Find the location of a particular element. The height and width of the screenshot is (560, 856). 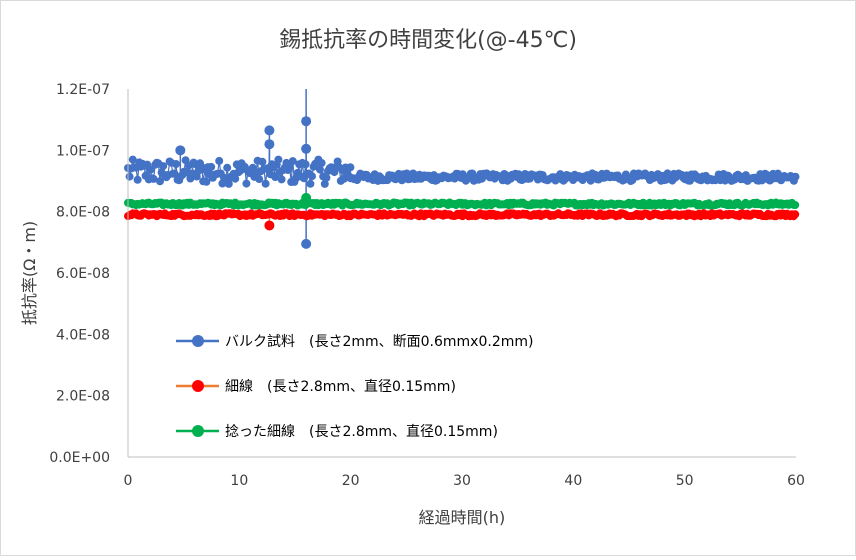

y-tick-label: 2.0E-08 is located at coordinates (83, 397).